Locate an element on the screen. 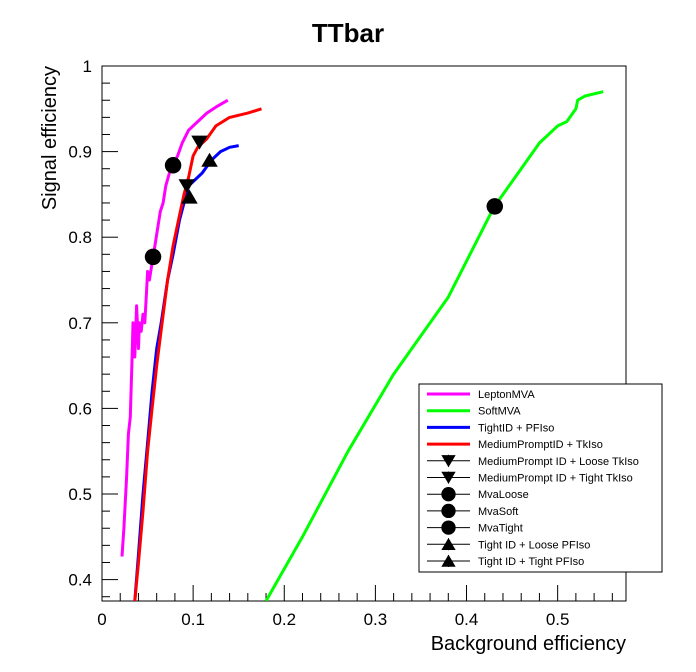 The image size is (696, 672). legend-label-6: MvaLoose is located at coordinates (503, 495).